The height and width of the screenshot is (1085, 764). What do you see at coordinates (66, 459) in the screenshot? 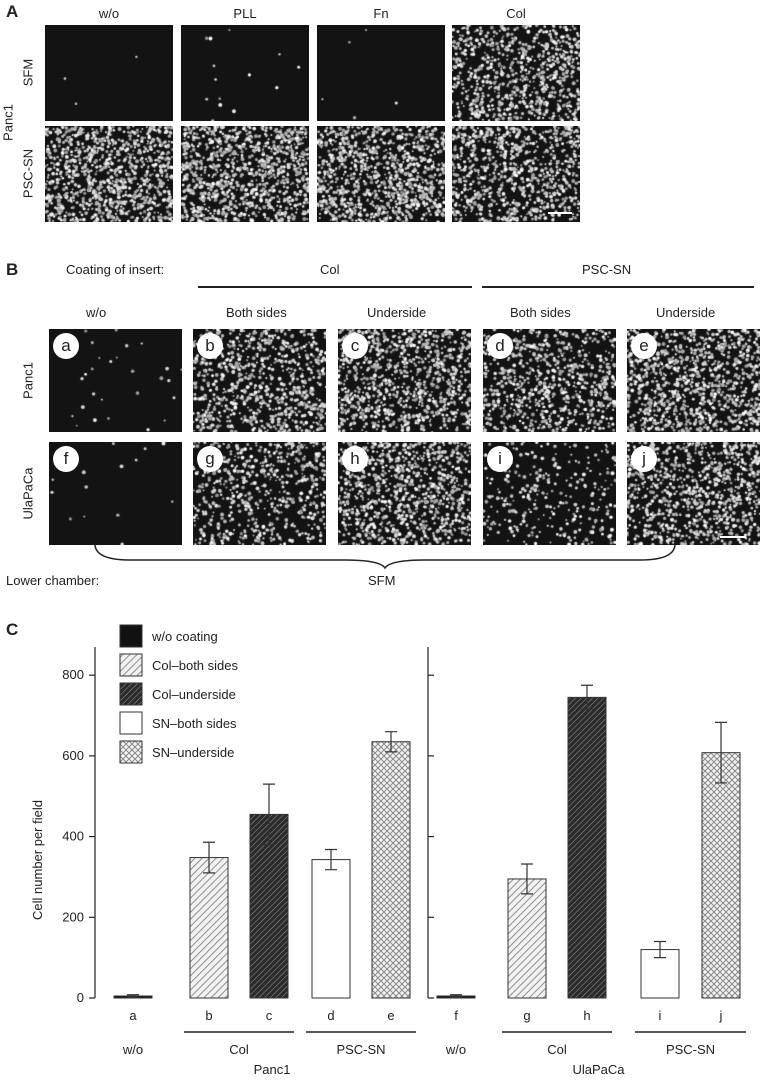
I see `tile-letter-f: f` at bounding box center [66, 459].